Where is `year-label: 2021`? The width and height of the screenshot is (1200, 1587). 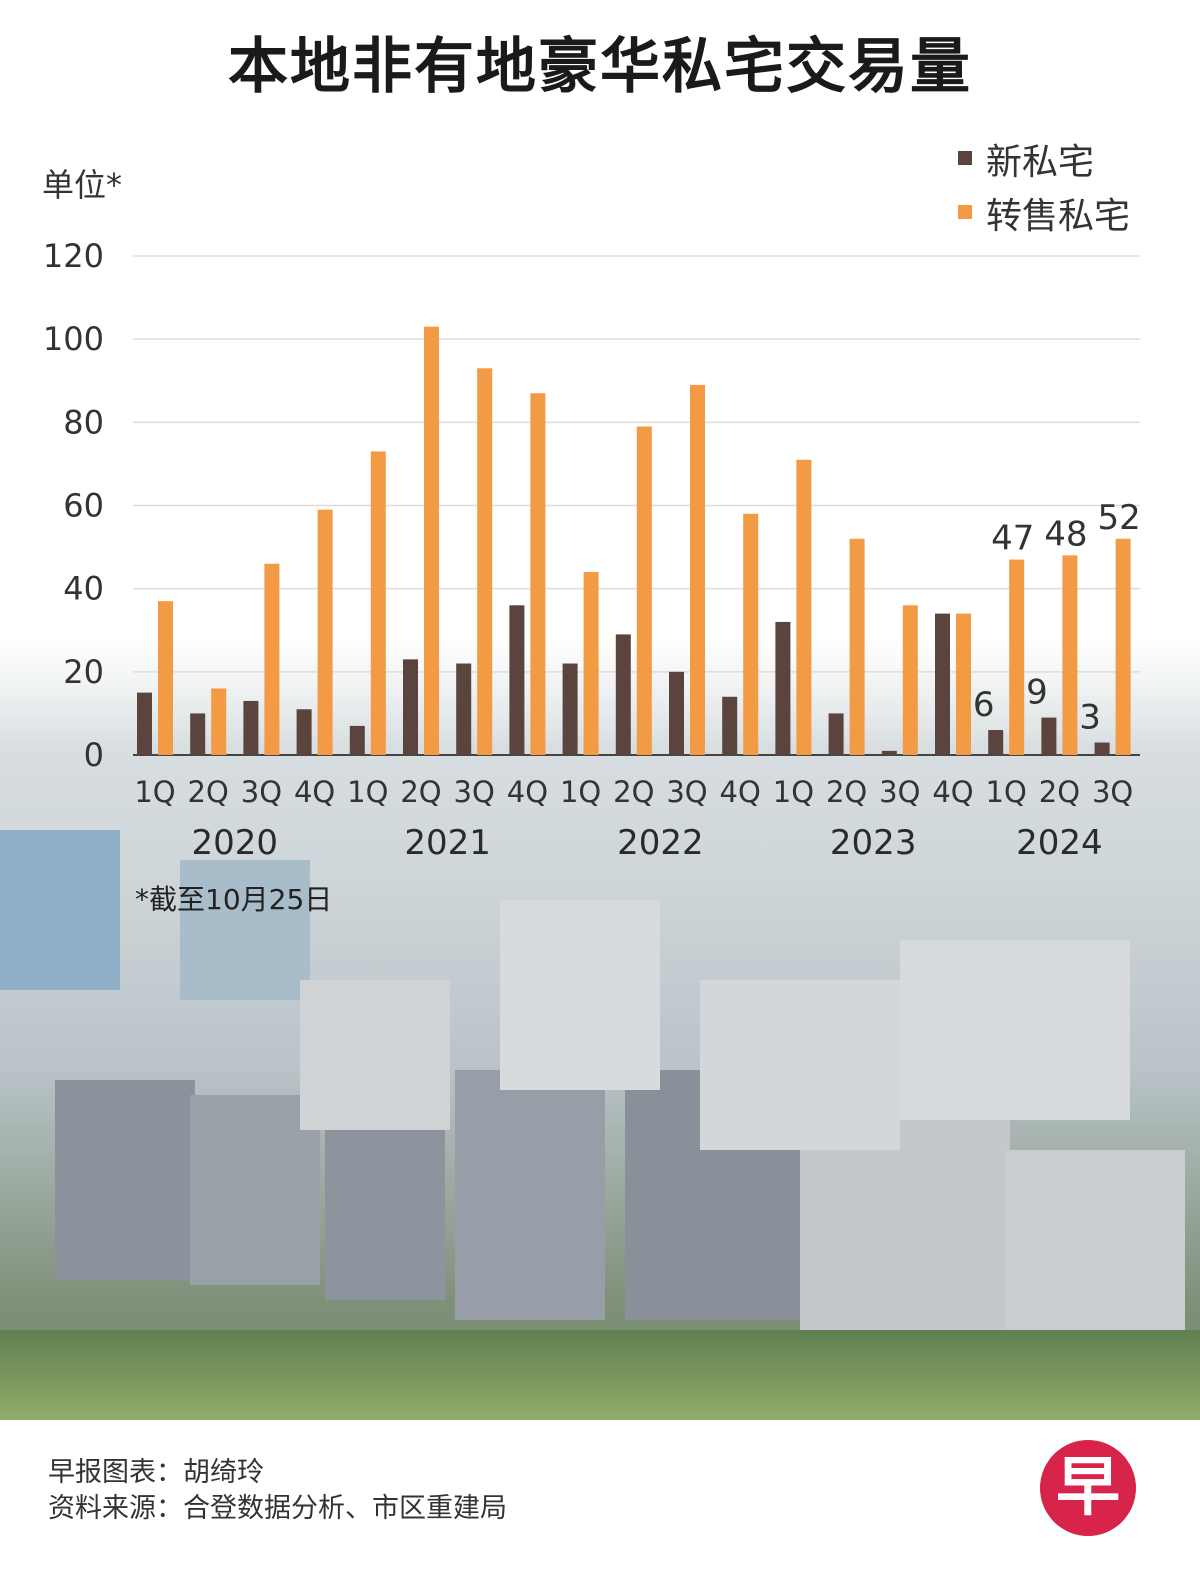 year-label: 2021 is located at coordinates (447, 843).